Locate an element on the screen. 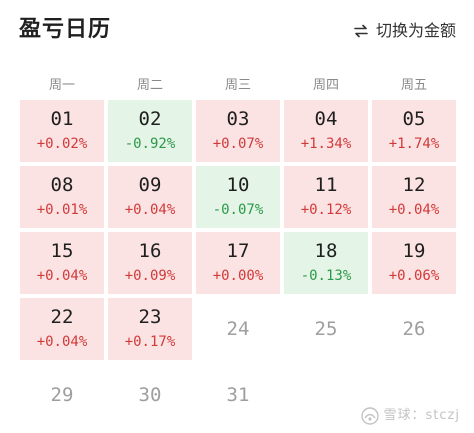 This screenshot has width=474, height=433. calendar-day-cell: 19 +0.06% is located at coordinates (414, 263).